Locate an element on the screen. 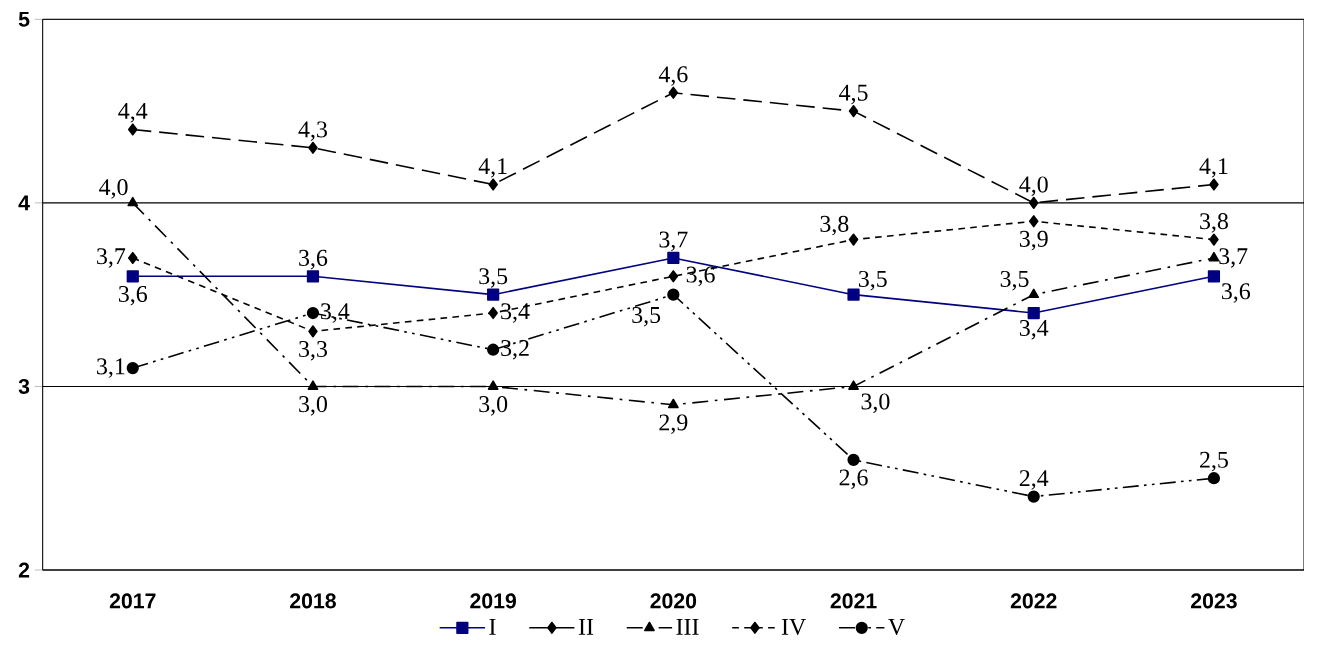 Image resolution: width=1317 pixels, height=668 pixels. x-tick-label: 2019 is located at coordinates (493, 601).